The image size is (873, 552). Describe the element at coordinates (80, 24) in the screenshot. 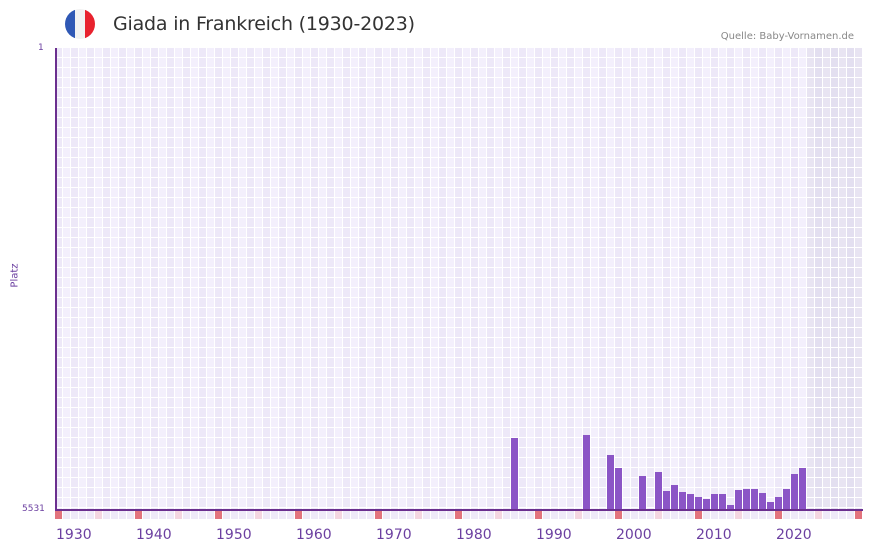

I see `france-flag-icon` at that location.